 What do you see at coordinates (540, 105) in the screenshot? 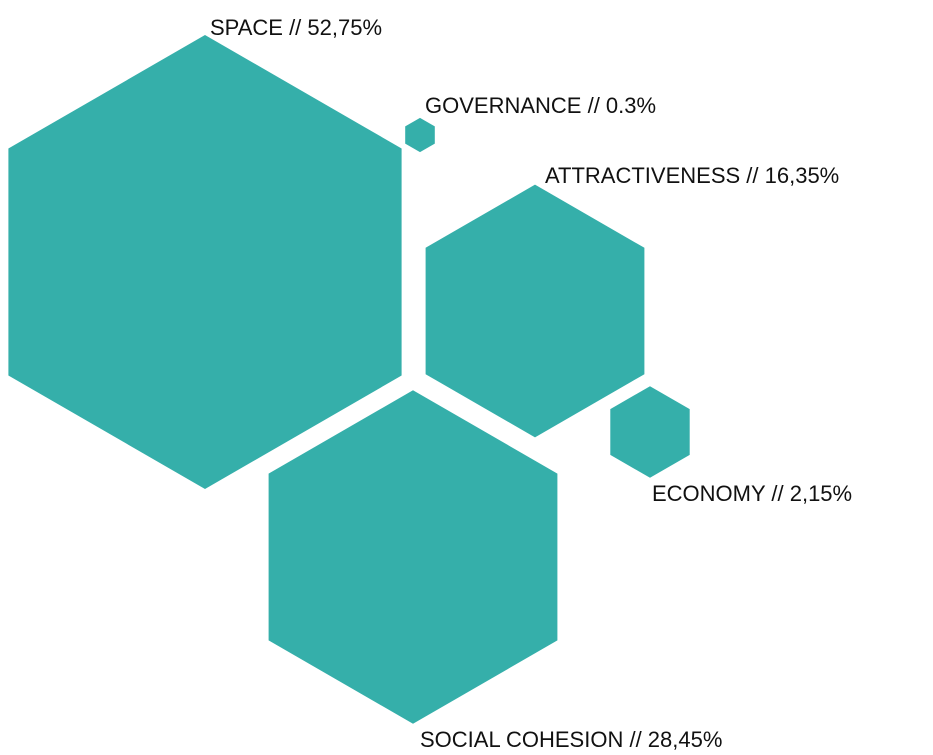
I see `label-governance: GOVERNANCE // 0.3%` at bounding box center [540, 105].